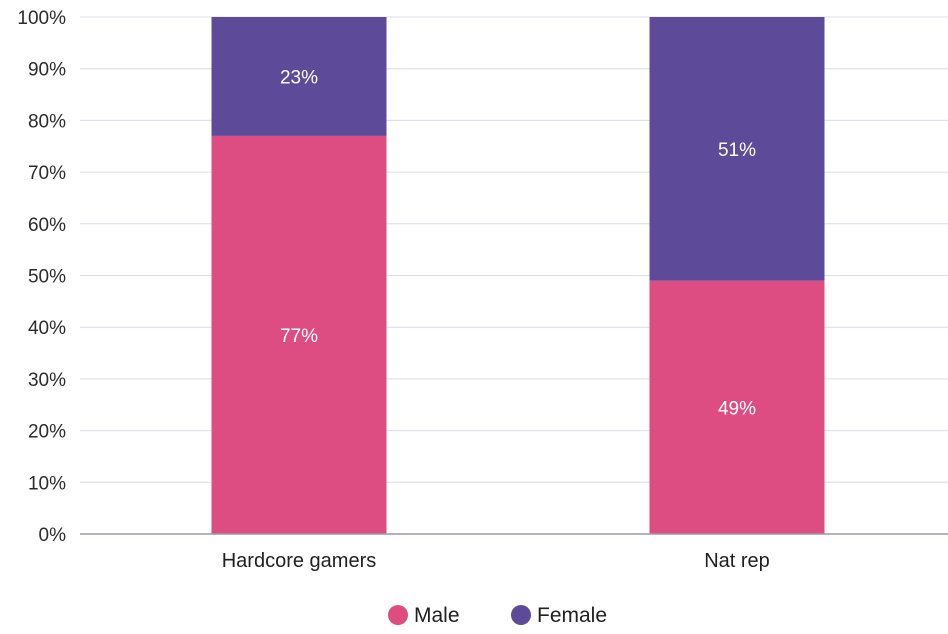 This screenshot has height=634, width=948. Describe the element at coordinates (572, 615) in the screenshot. I see `legend-label: Female` at that location.